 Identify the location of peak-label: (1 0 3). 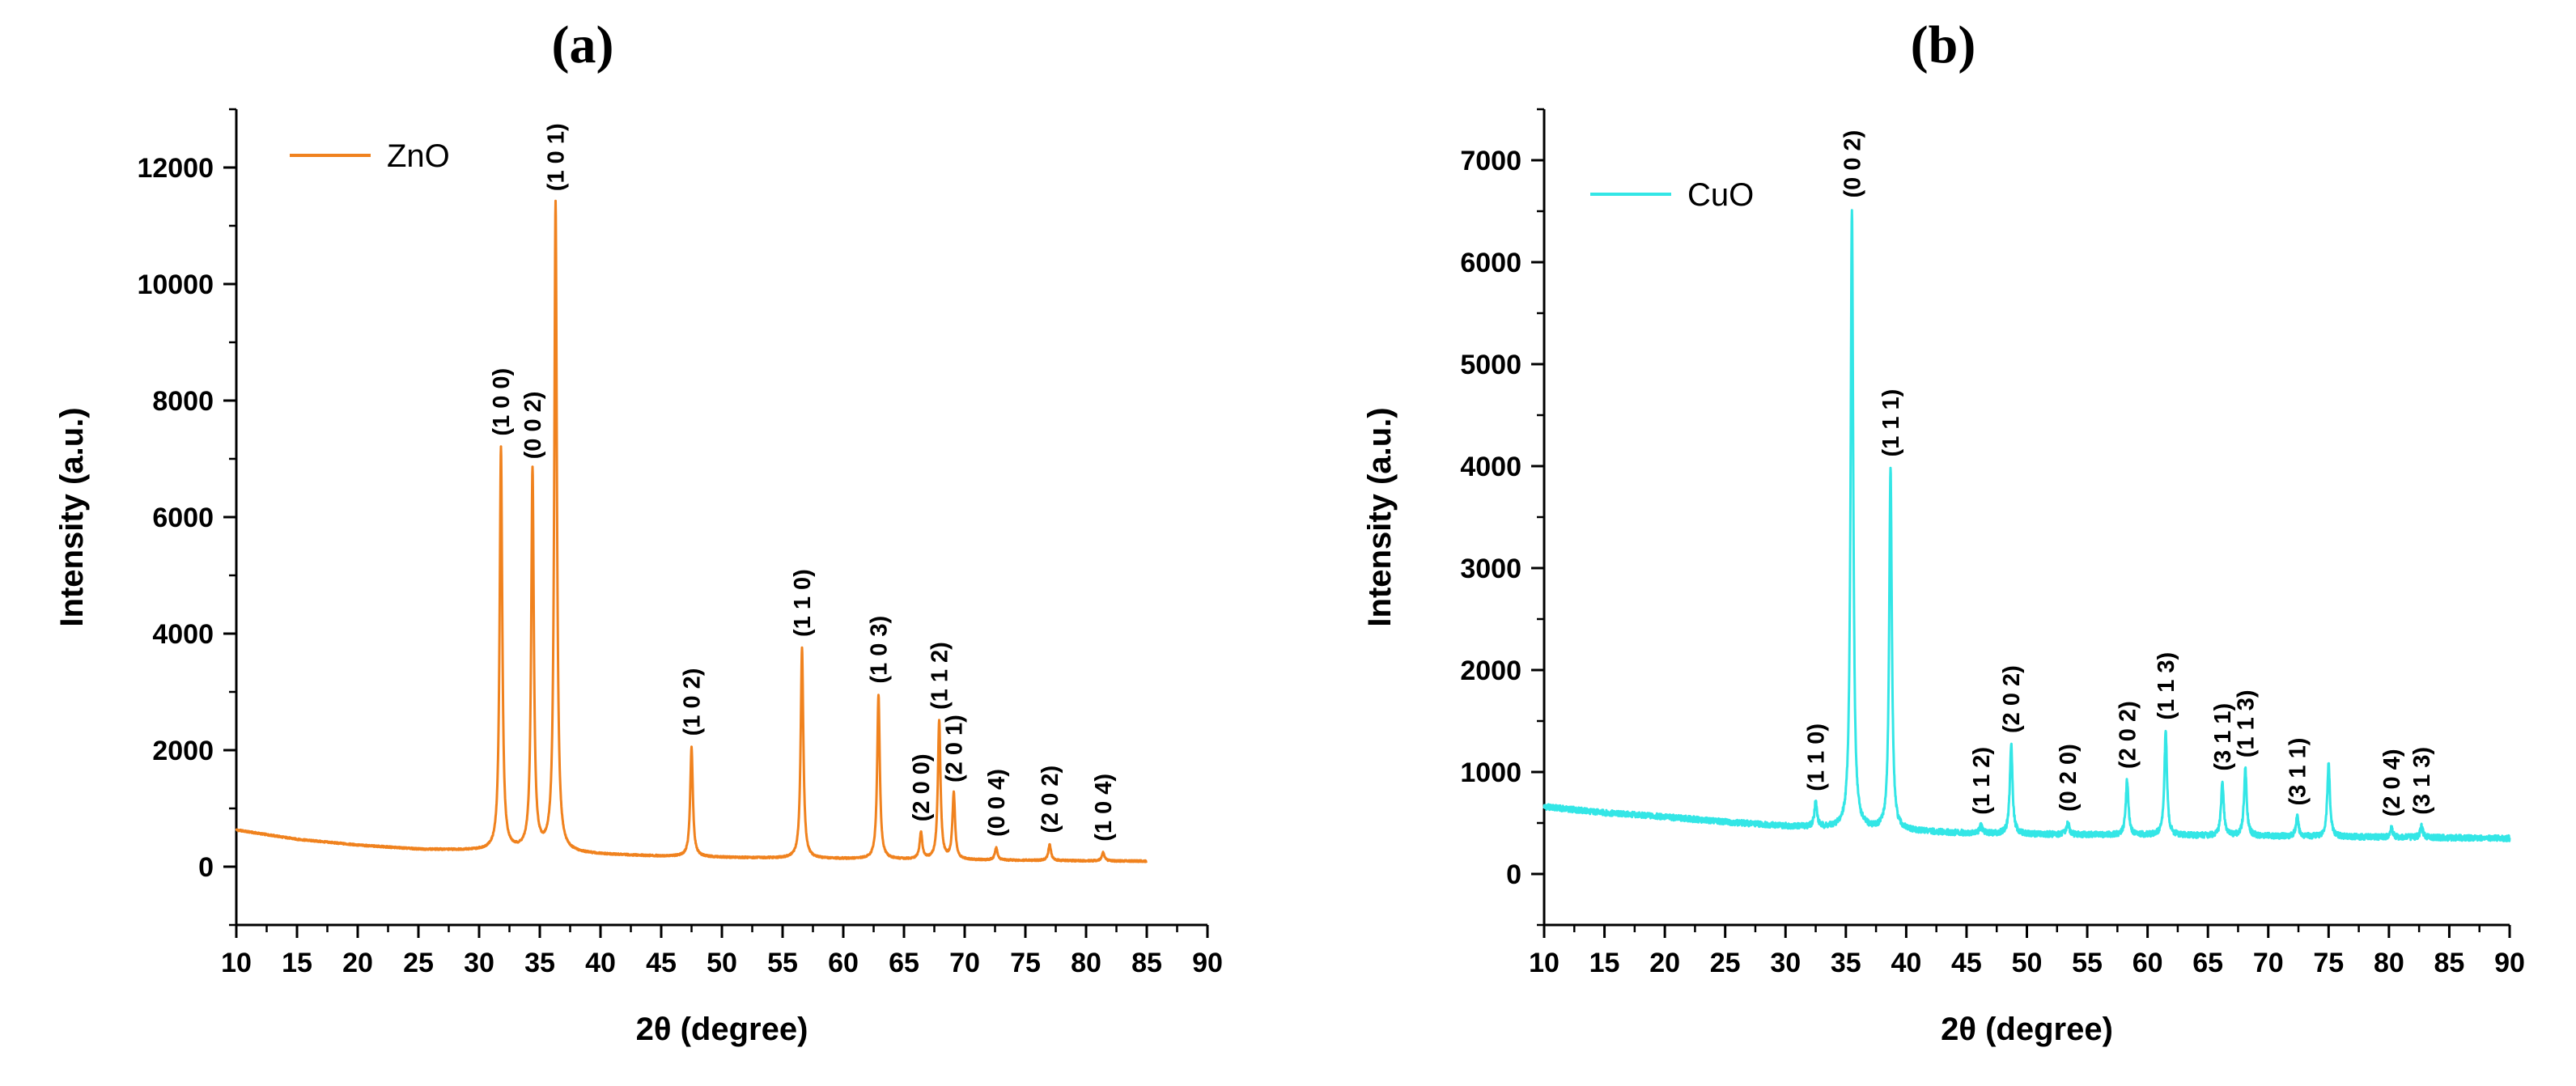
(880, 650).